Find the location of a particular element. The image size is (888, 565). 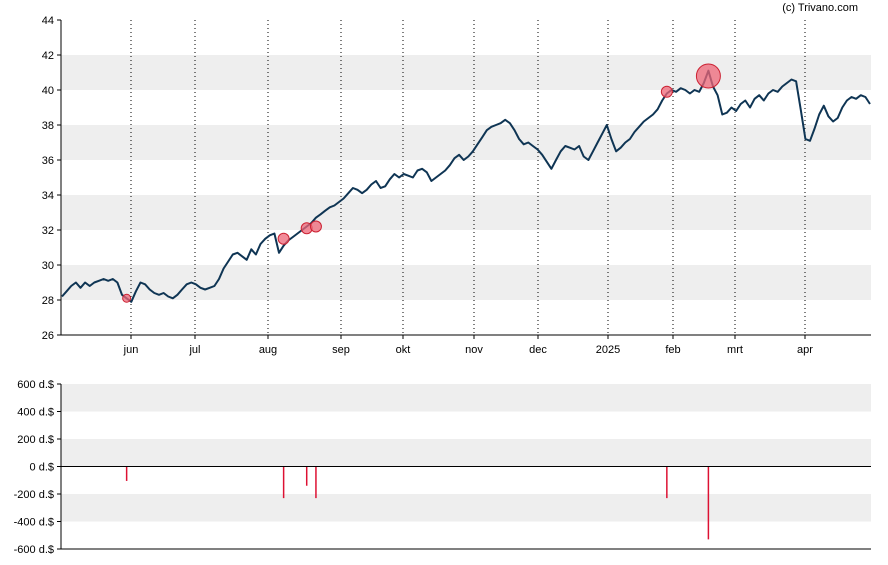

month-x-tick-label: nov is located at coordinates (474, 350).